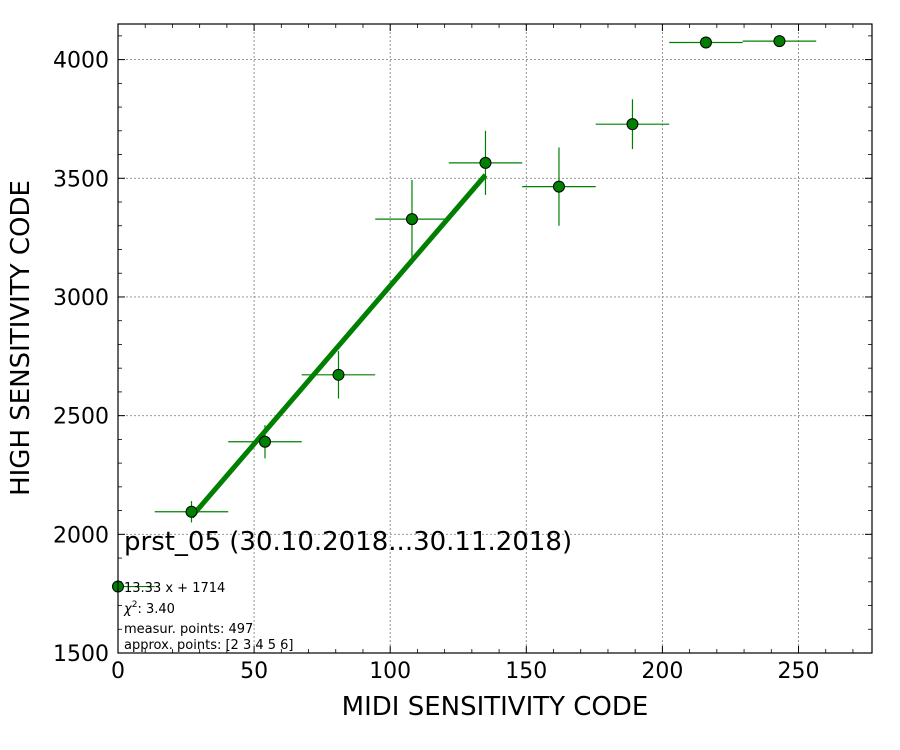 The width and height of the screenshot is (900, 750). What do you see at coordinates (662, 671) in the screenshot?
I see `x-tick-label: 200` at bounding box center [662, 671].